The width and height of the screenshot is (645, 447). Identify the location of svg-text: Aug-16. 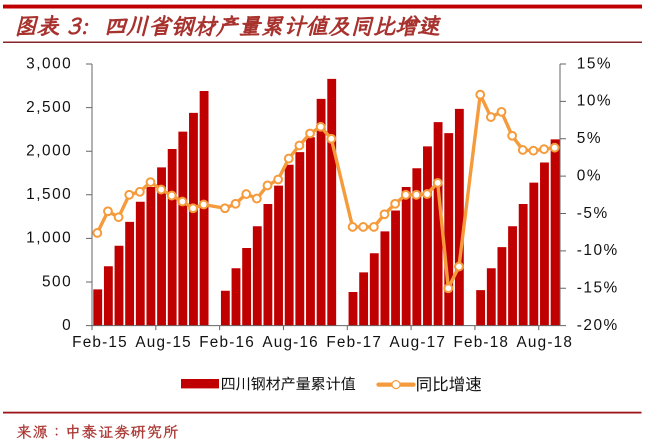
(290, 342).